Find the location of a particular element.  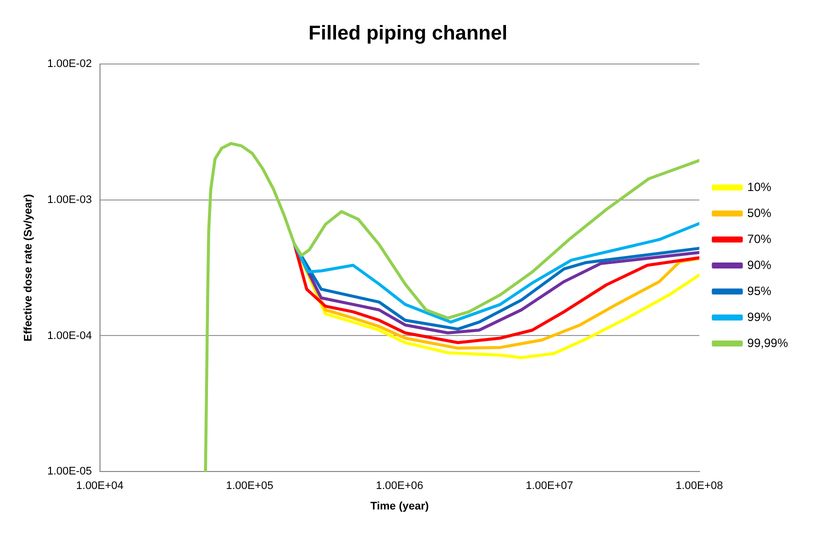

chart-title: Filled piping channel is located at coordinates (408, 33).